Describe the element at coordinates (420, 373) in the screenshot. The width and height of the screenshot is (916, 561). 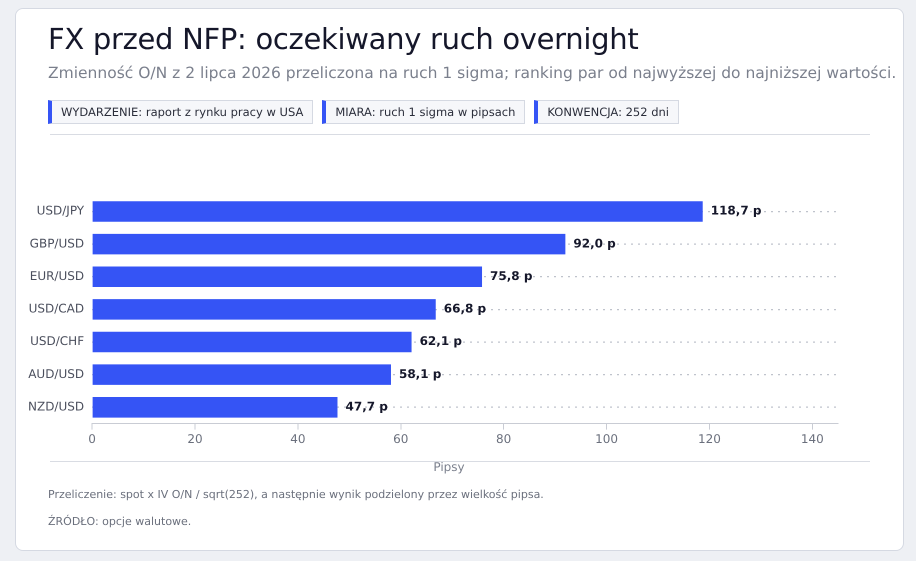
I see `data-label: 58,1 p` at that location.